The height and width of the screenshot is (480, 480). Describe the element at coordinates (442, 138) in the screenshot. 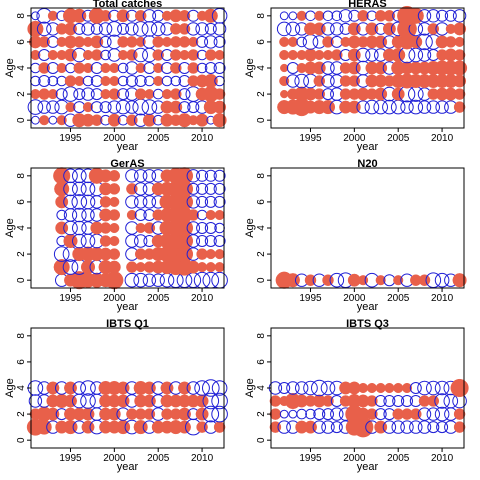

I see `x-tick-label: 2010` at that location.